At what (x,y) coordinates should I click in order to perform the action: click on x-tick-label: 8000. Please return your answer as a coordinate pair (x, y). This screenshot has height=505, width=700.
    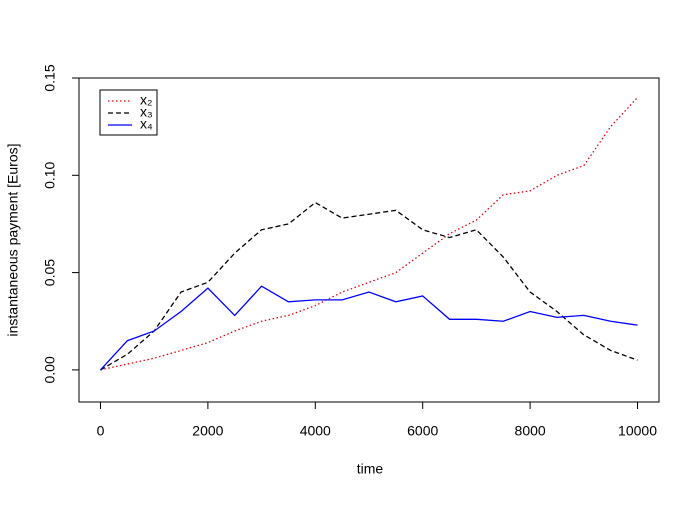
    Looking at the image, I should click on (530, 431).